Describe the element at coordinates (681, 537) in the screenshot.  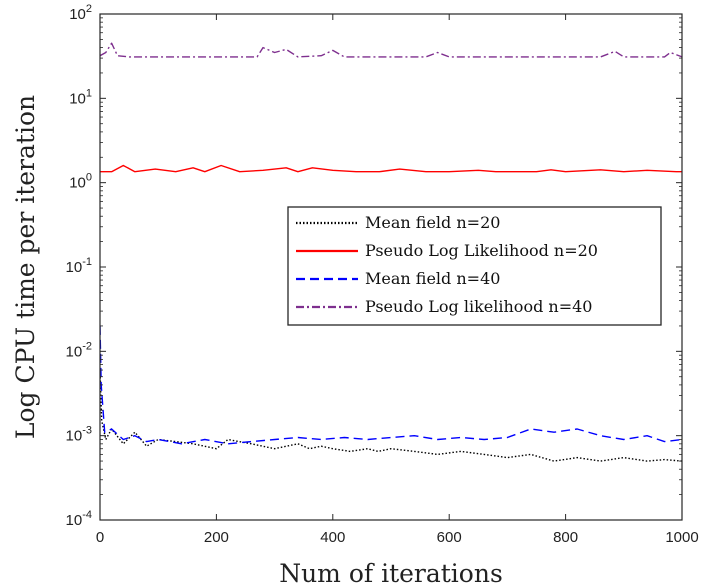
I see `x-tick-label: 1000` at that location.